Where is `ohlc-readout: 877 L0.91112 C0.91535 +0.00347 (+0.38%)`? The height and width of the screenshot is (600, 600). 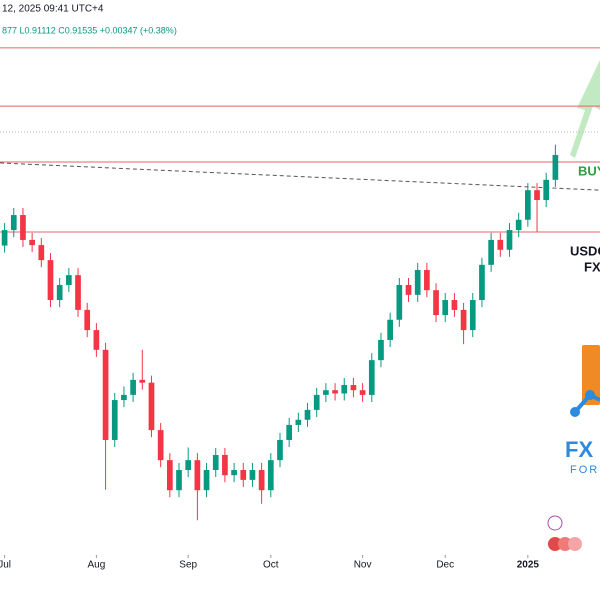 ohlc-readout: 877 L0.91112 C0.91535 +0.00347 (+0.38%) is located at coordinates (89, 30).